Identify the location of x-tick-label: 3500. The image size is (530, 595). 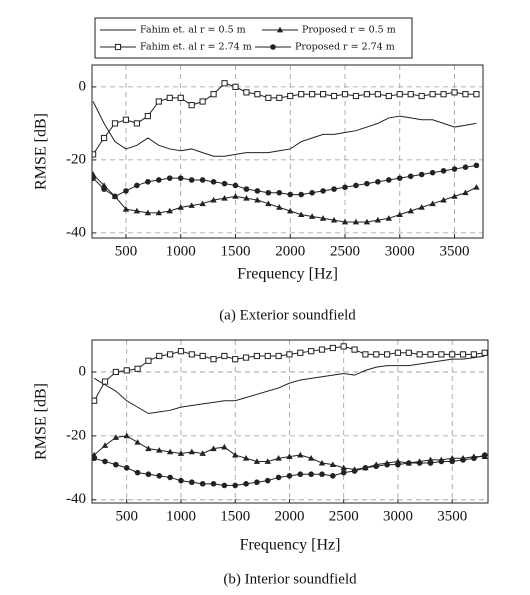
(452, 516).